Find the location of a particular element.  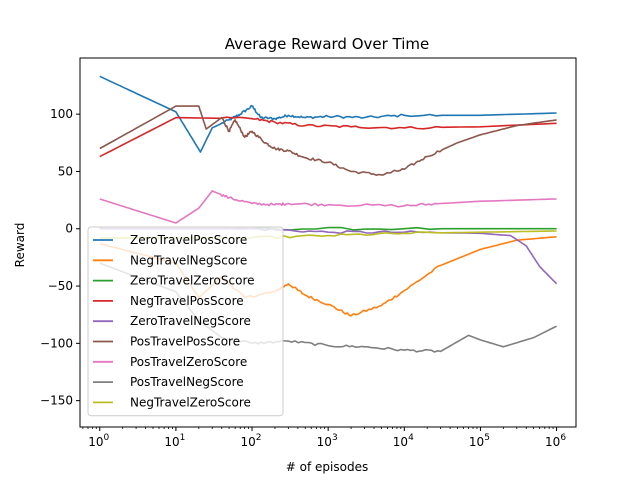

x-tick-label: 10⁴ is located at coordinates (403, 441).